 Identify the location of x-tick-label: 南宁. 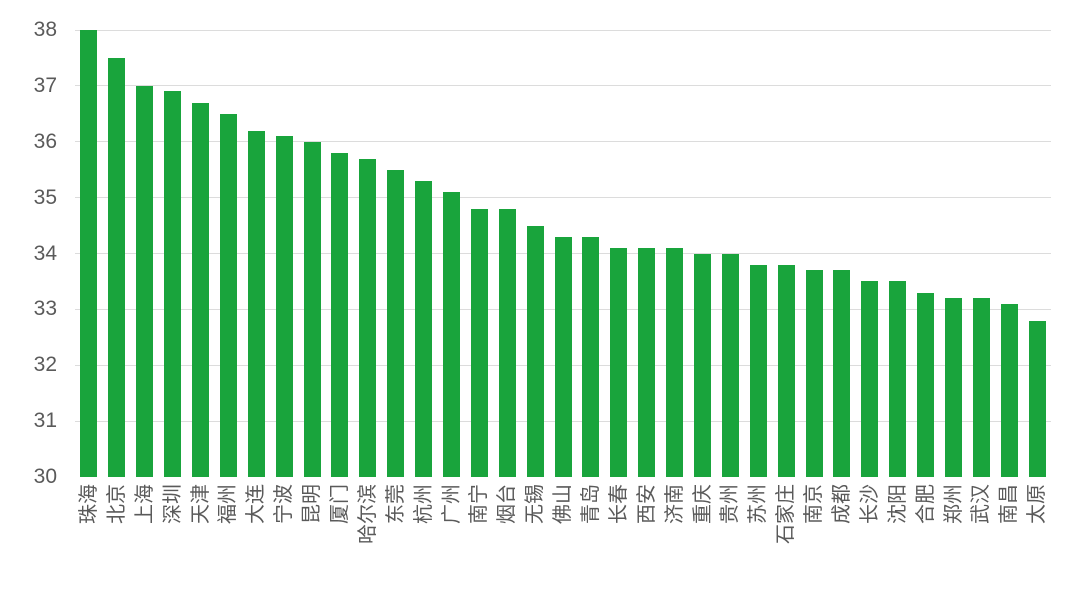
(479, 504).